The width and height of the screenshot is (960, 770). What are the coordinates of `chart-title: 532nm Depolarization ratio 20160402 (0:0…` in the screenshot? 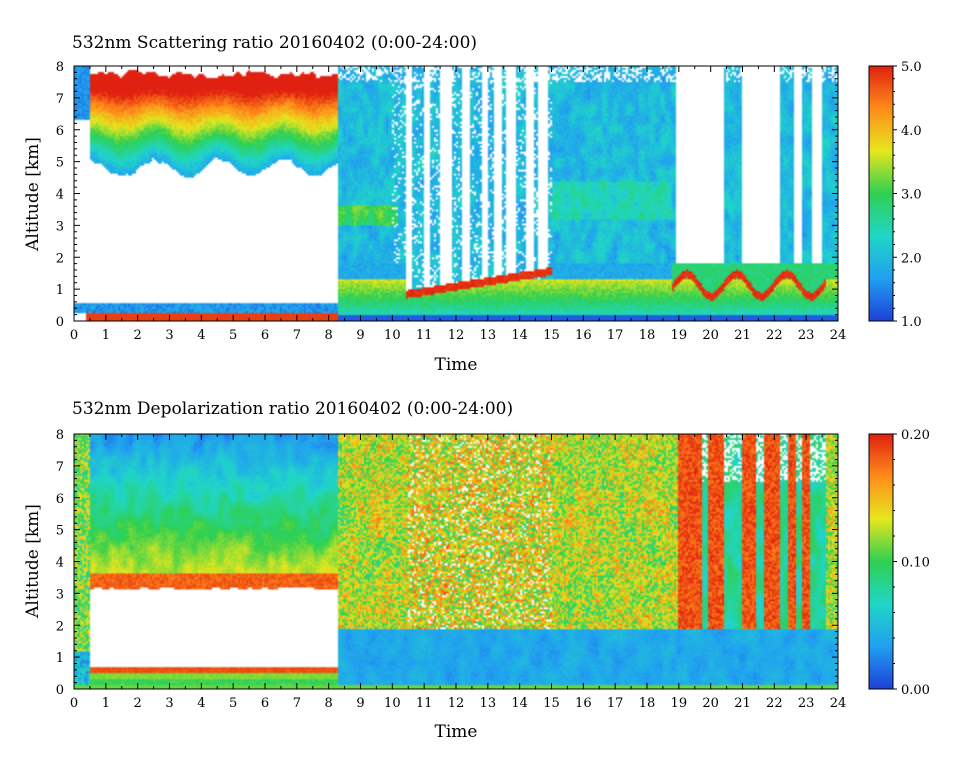 It's located at (292, 409).